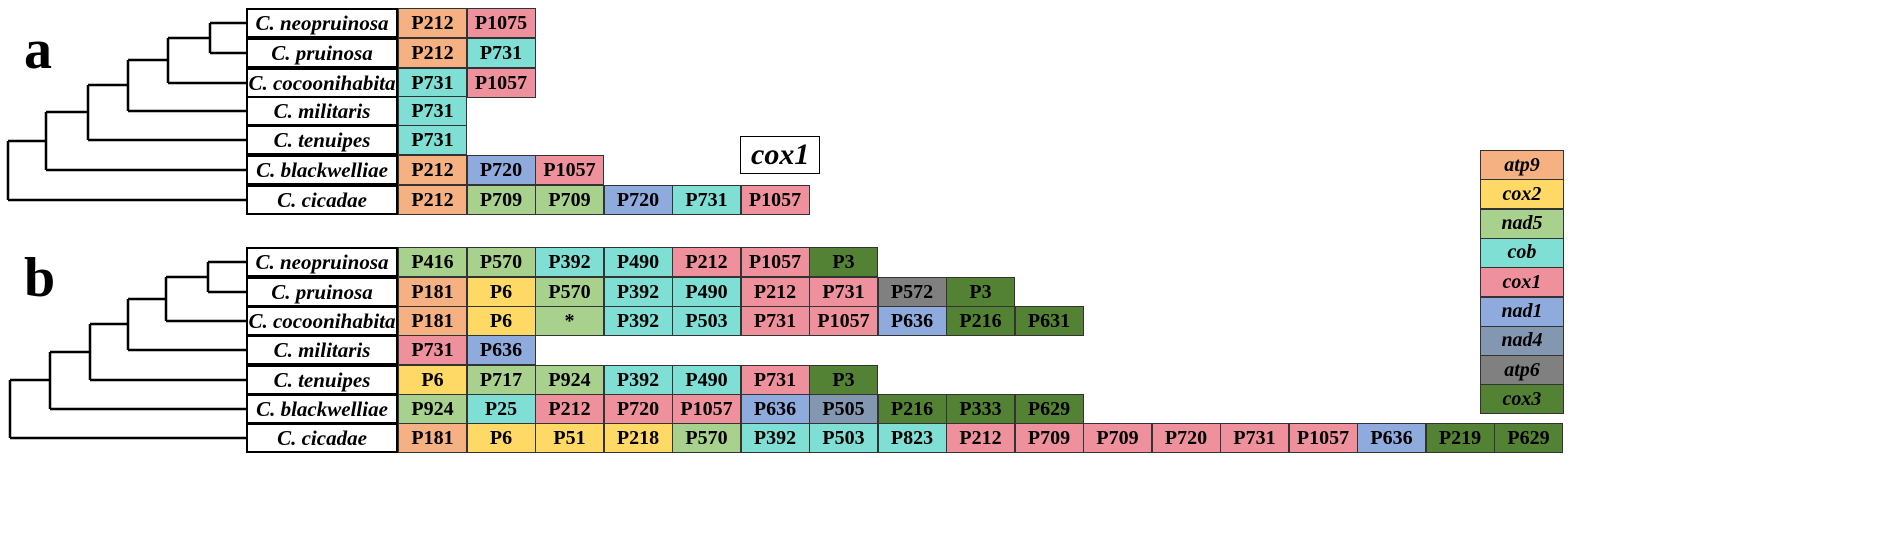 This screenshot has width=1902, height=557. I want to click on intron-cell-cox1: P720, so click(638, 409).